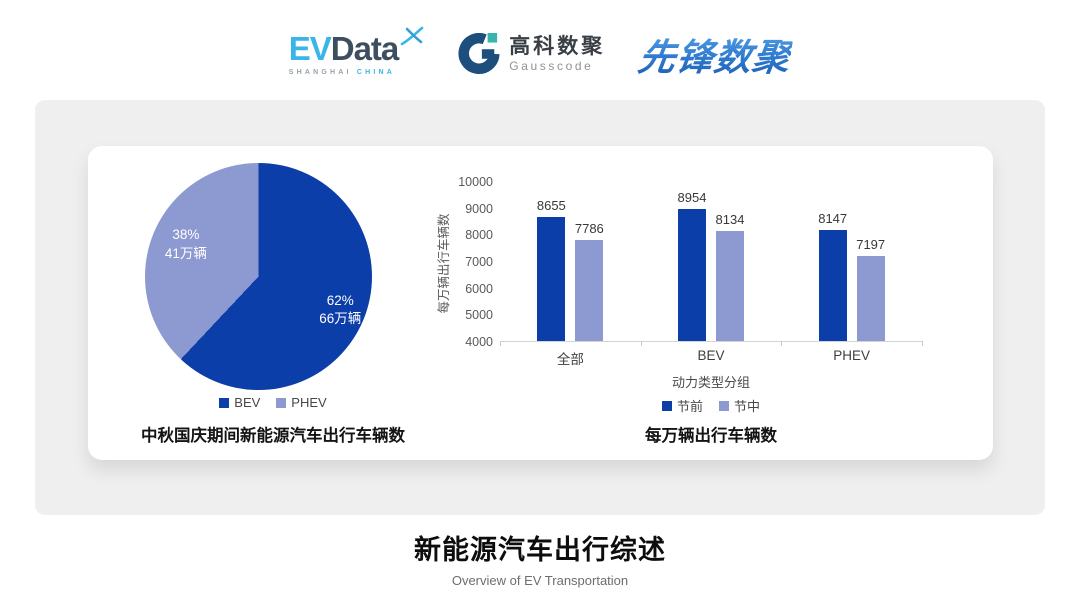 The width and height of the screenshot is (1080, 608). What do you see at coordinates (309, 402) in the screenshot?
I see `legend-label: PHEV` at bounding box center [309, 402].